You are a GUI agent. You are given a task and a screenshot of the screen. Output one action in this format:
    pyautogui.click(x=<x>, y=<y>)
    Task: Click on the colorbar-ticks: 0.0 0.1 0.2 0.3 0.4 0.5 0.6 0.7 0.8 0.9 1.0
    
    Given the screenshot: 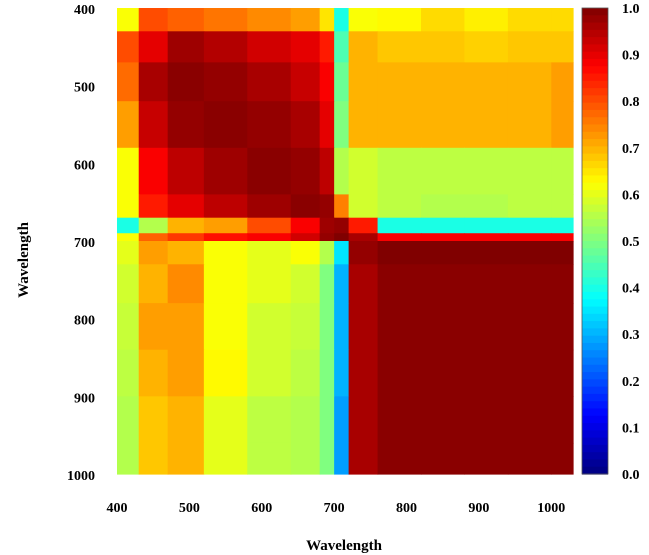 What is the action you would take?
    pyautogui.click(x=631, y=242)
    